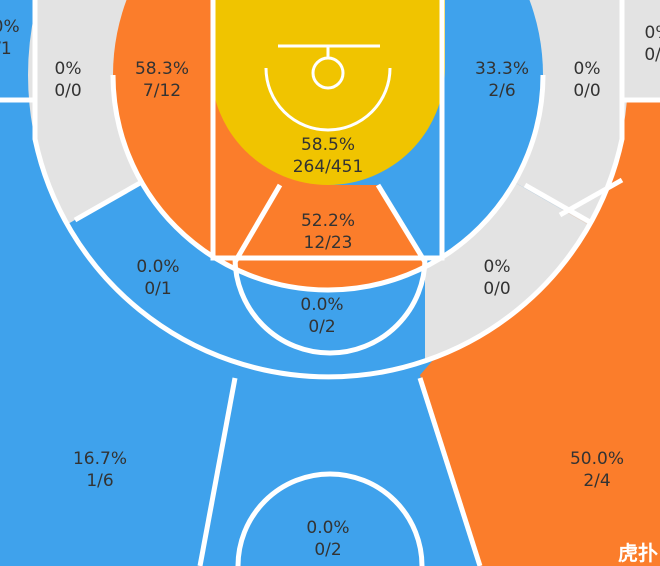 This screenshot has height=566, width=660. I want to click on zone-made-att: 7/12, so click(162, 91).